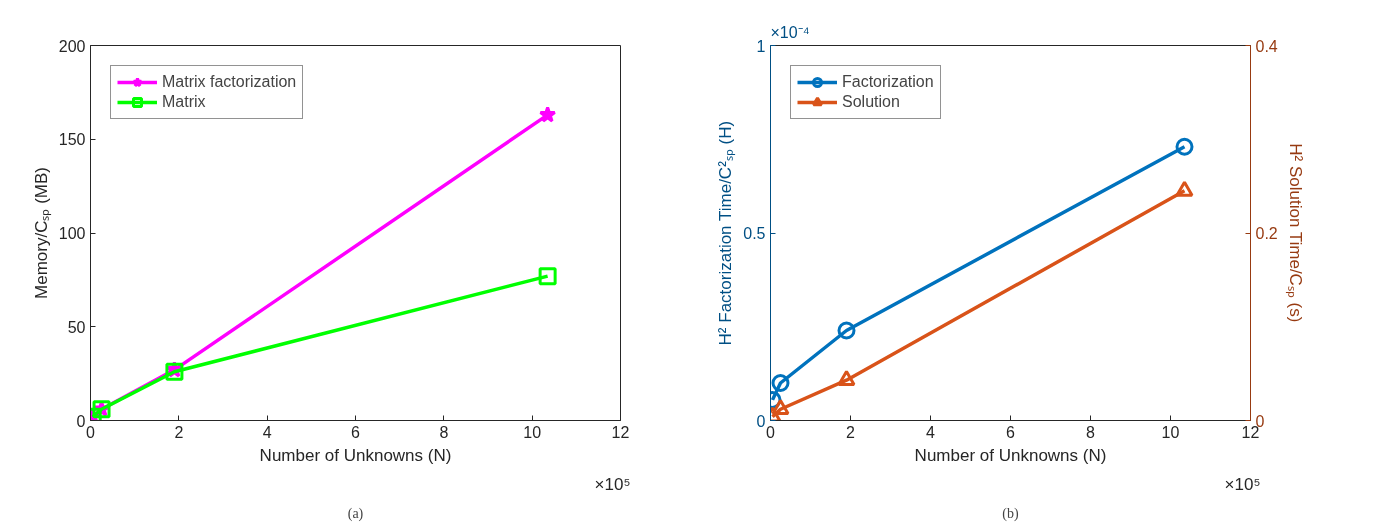  What do you see at coordinates (1010, 513) in the screenshot?
I see `text: (b)` at bounding box center [1010, 513].